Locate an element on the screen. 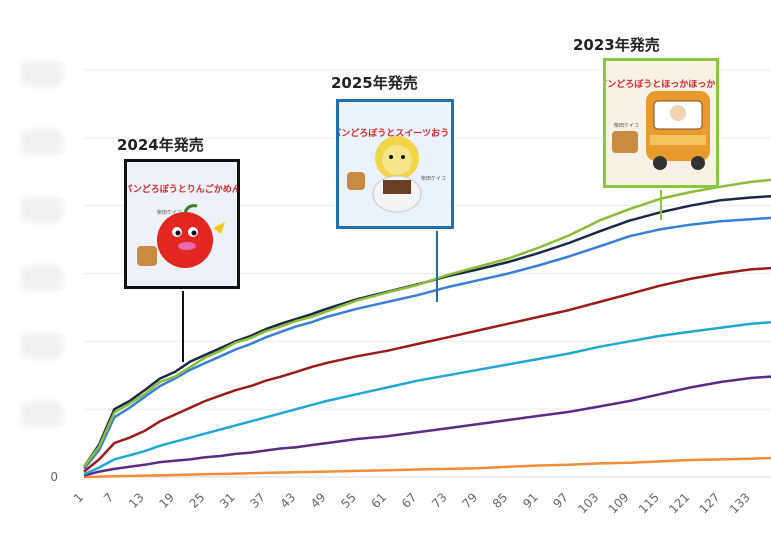 This screenshot has width=771, height=535. callout-2023-label: 2023年発売 is located at coordinates (616, 45).